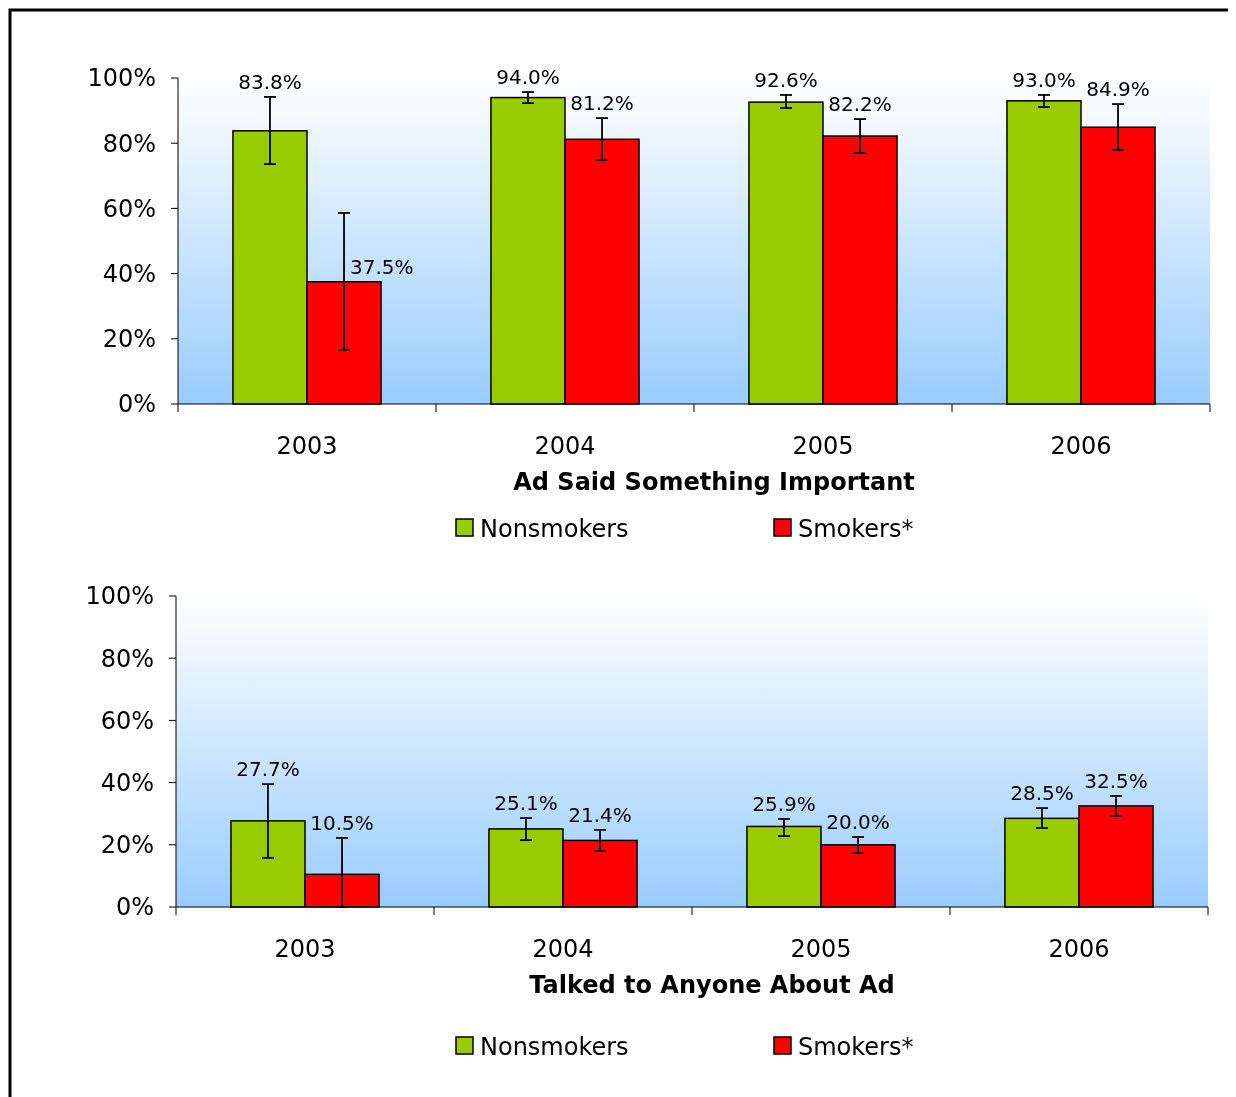 The height and width of the screenshot is (1097, 1236). I want to click on text: Ad Said Something Important, so click(714, 482).